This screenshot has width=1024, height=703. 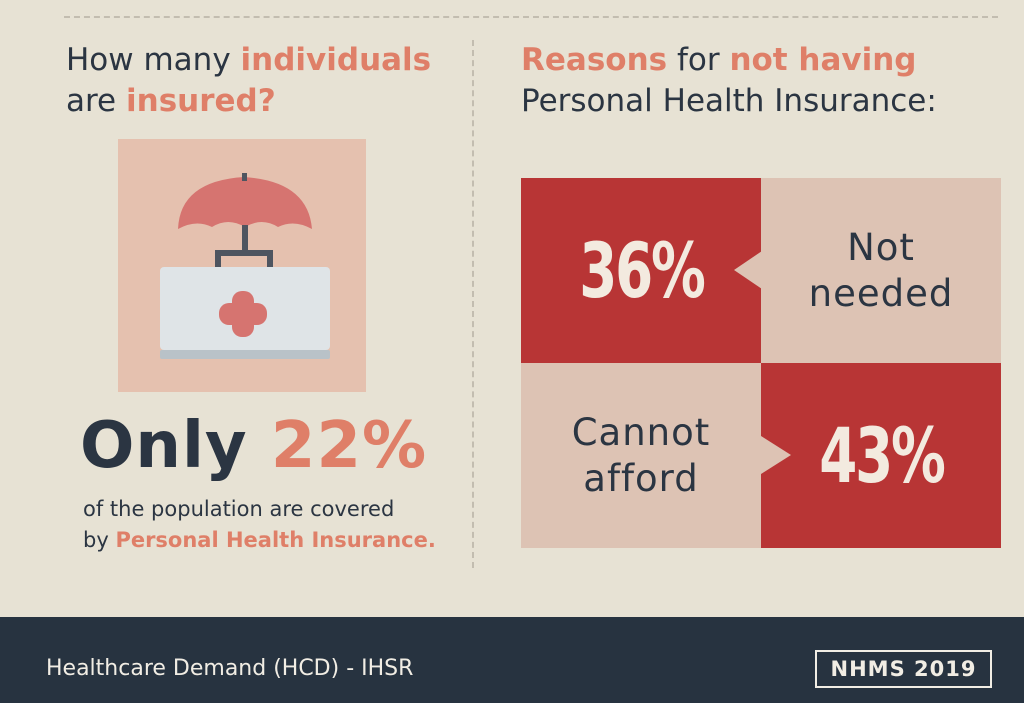 I want to click on coverage-line-1: of the population are covered, so click(x=239, y=509).